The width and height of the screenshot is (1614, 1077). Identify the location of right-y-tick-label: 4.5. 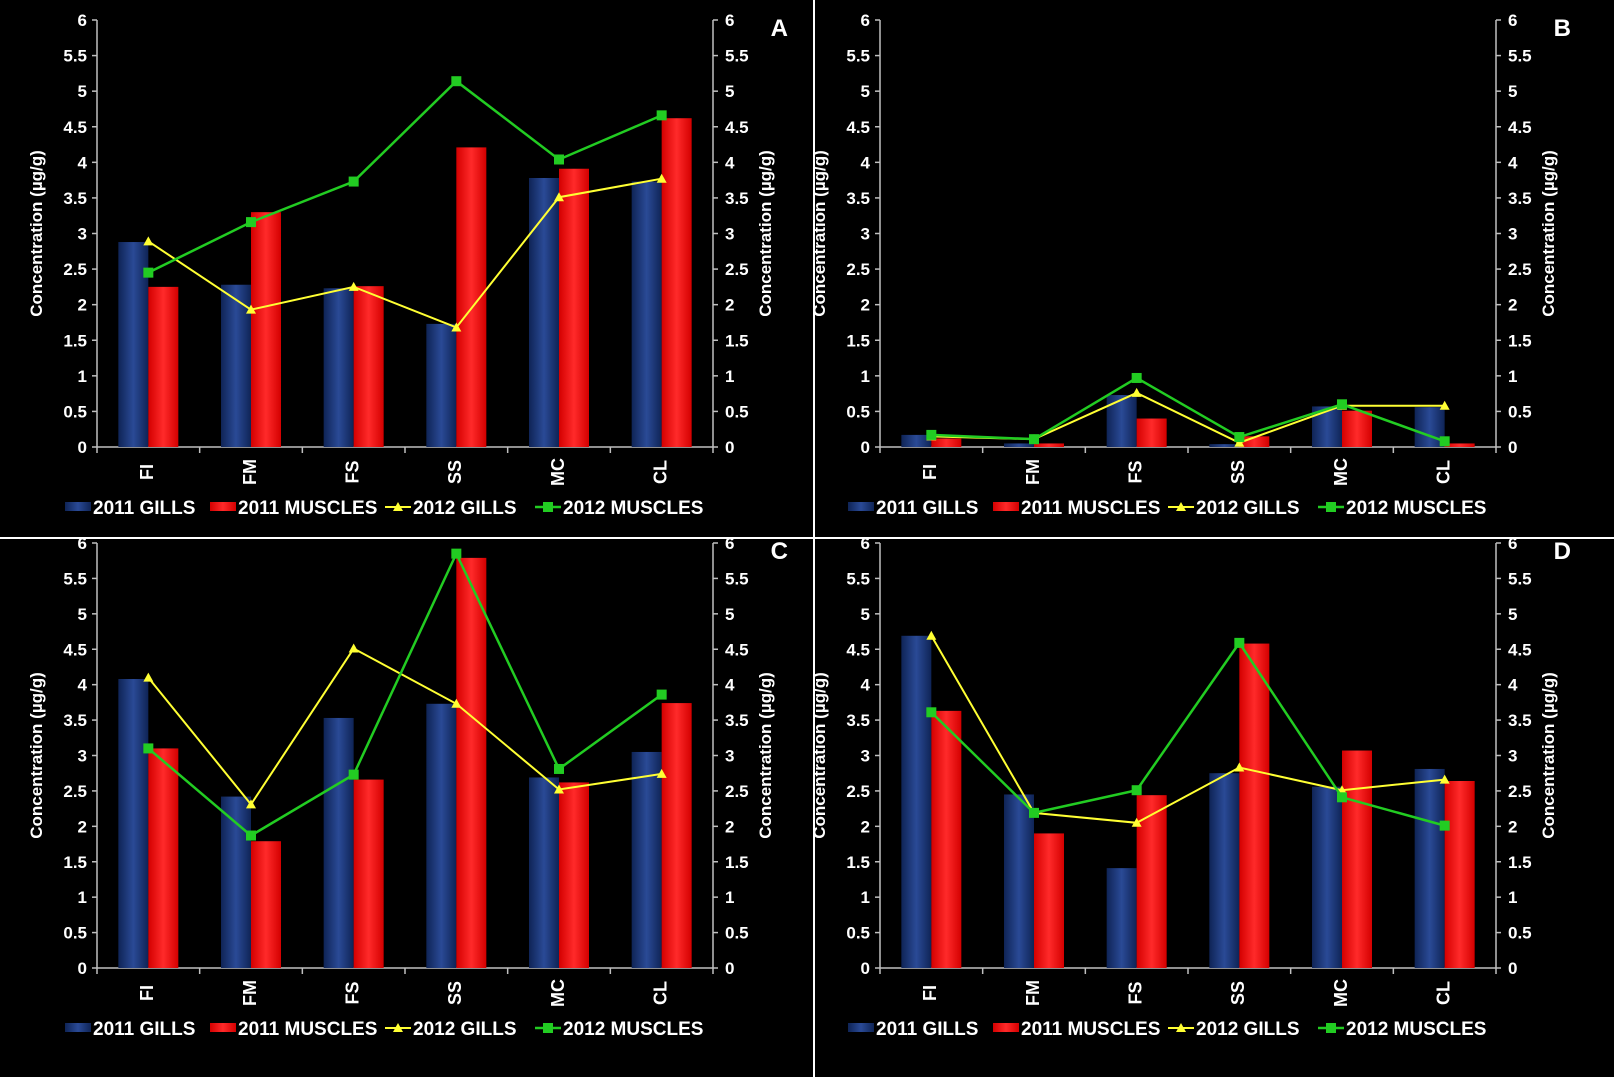
(737, 649).